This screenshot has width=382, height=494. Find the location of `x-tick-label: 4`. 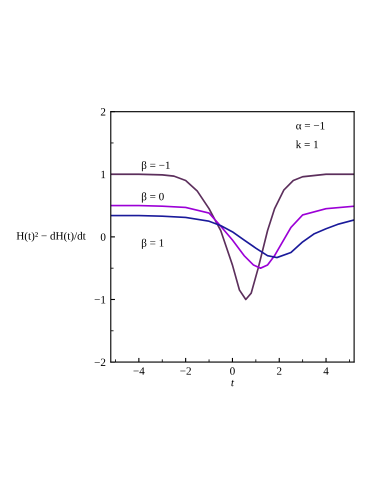

x-tick-label: 4 is located at coordinates (326, 371).